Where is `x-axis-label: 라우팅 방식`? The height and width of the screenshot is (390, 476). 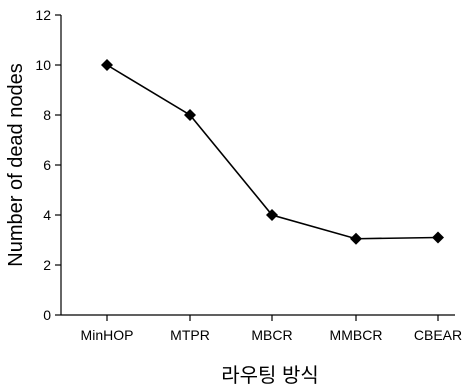
x-axis-label: 라우팅 방식 is located at coordinates (270, 375).